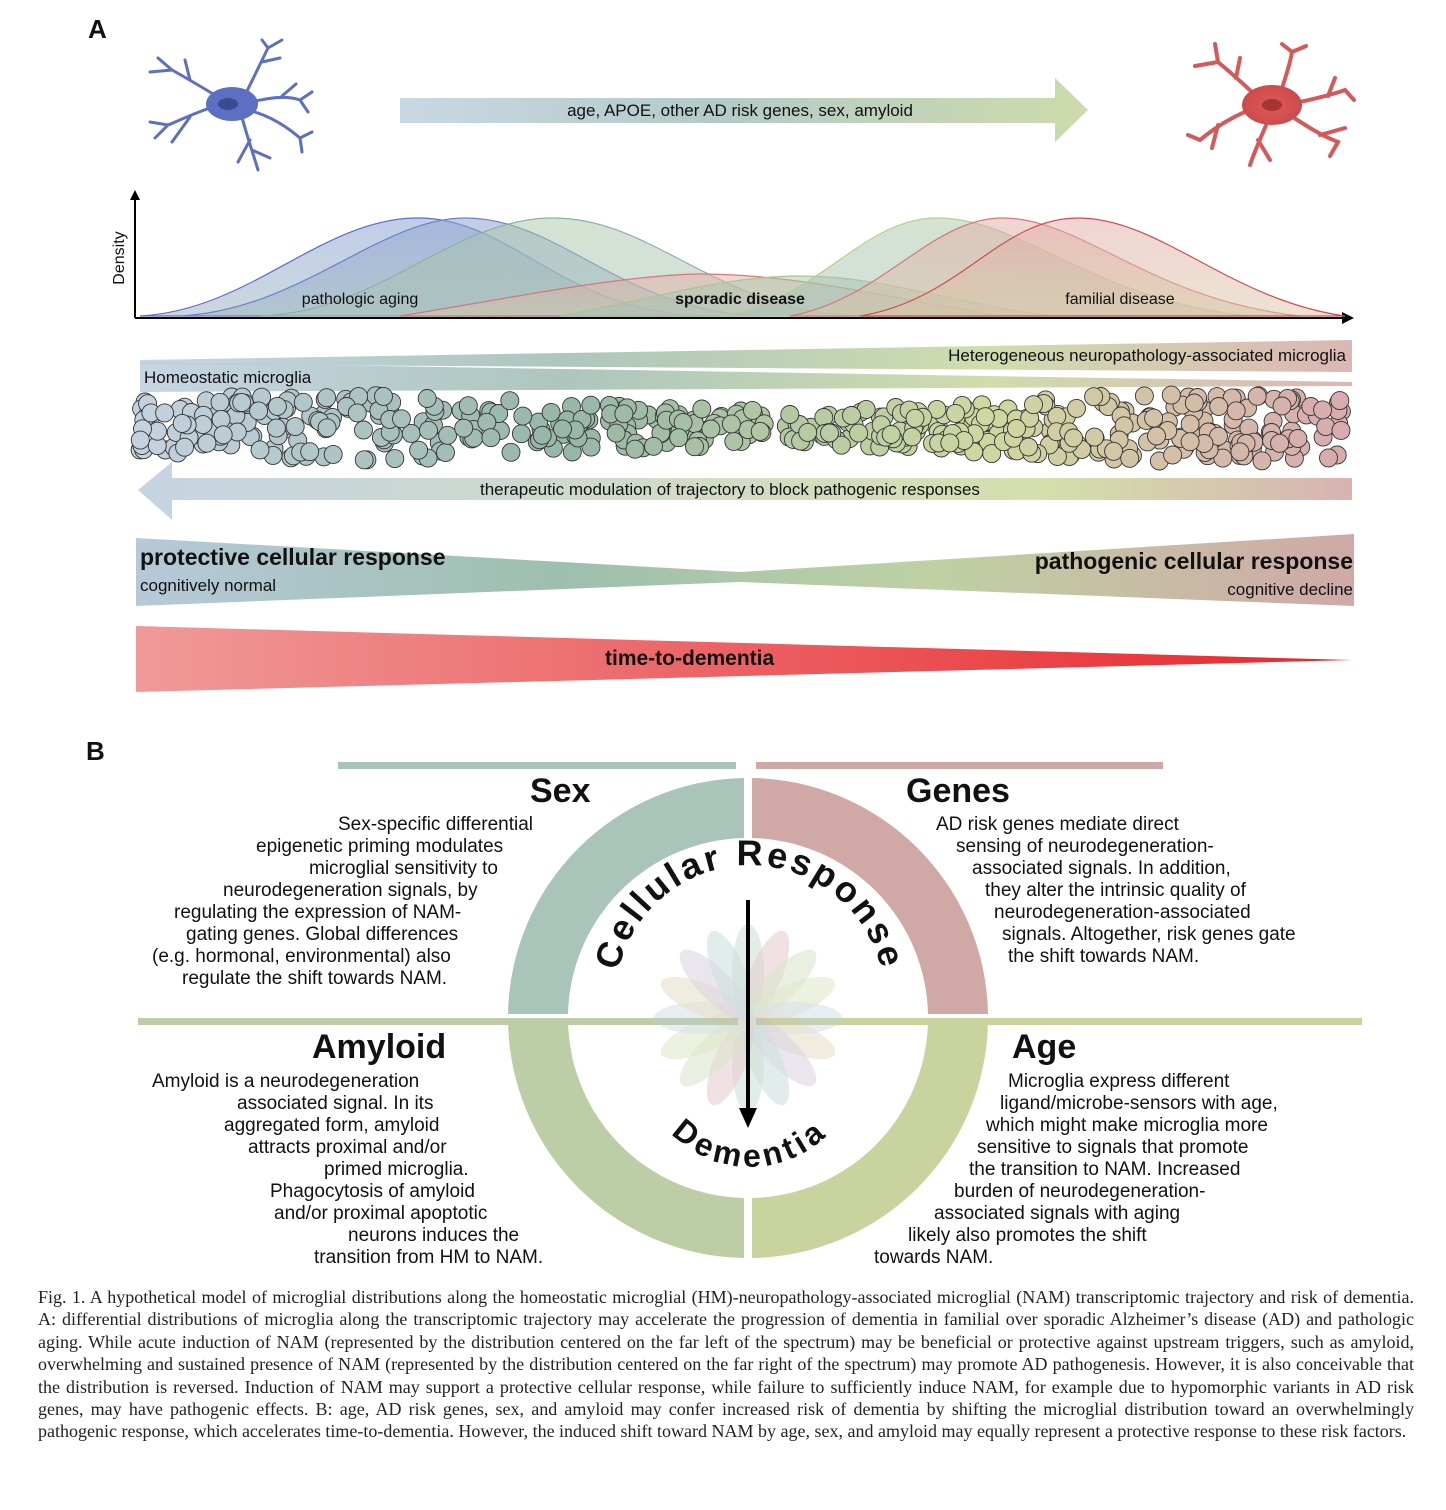  What do you see at coordinates (438, 1021) in the screenshot?
I see `amyloid-mid-bar` at bounding box center [438, 1021].